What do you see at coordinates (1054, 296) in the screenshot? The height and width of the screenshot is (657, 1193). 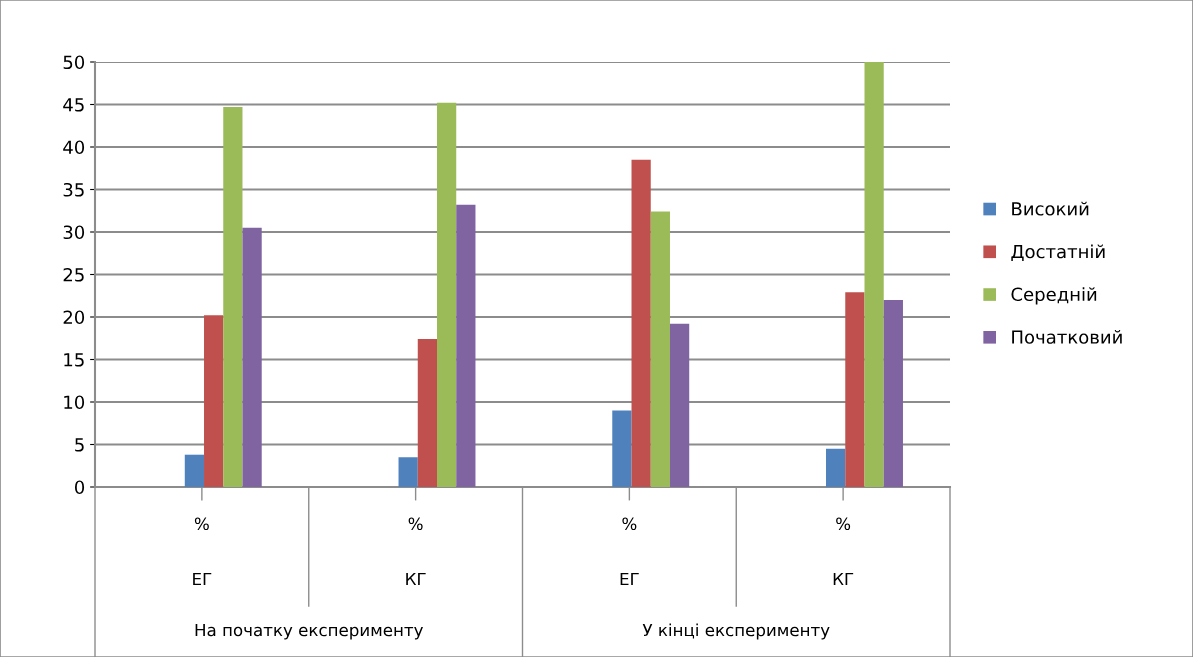 I see `legend-label: Середній` at bounding box center [1054, 296].